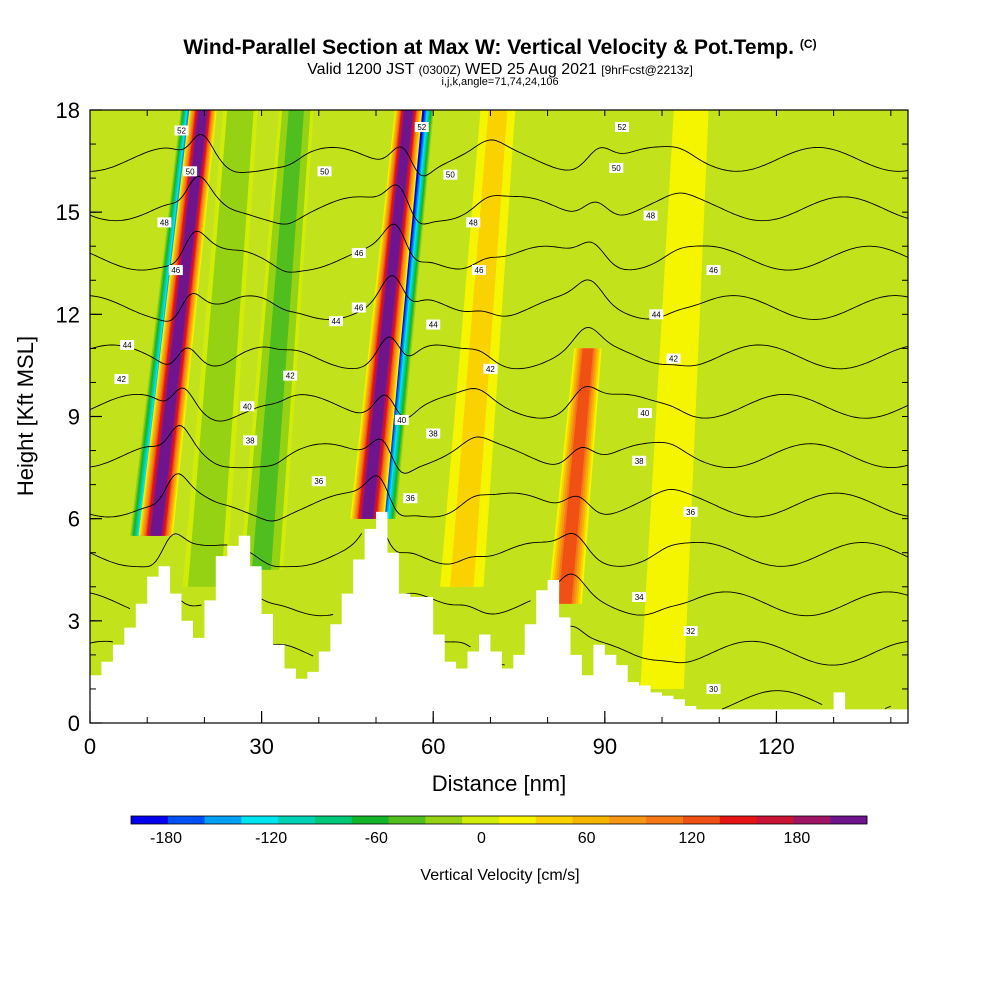 The width and height of the screenshot is (1000, 1000). I want to click on contour-label: 30, so click(713, 688).